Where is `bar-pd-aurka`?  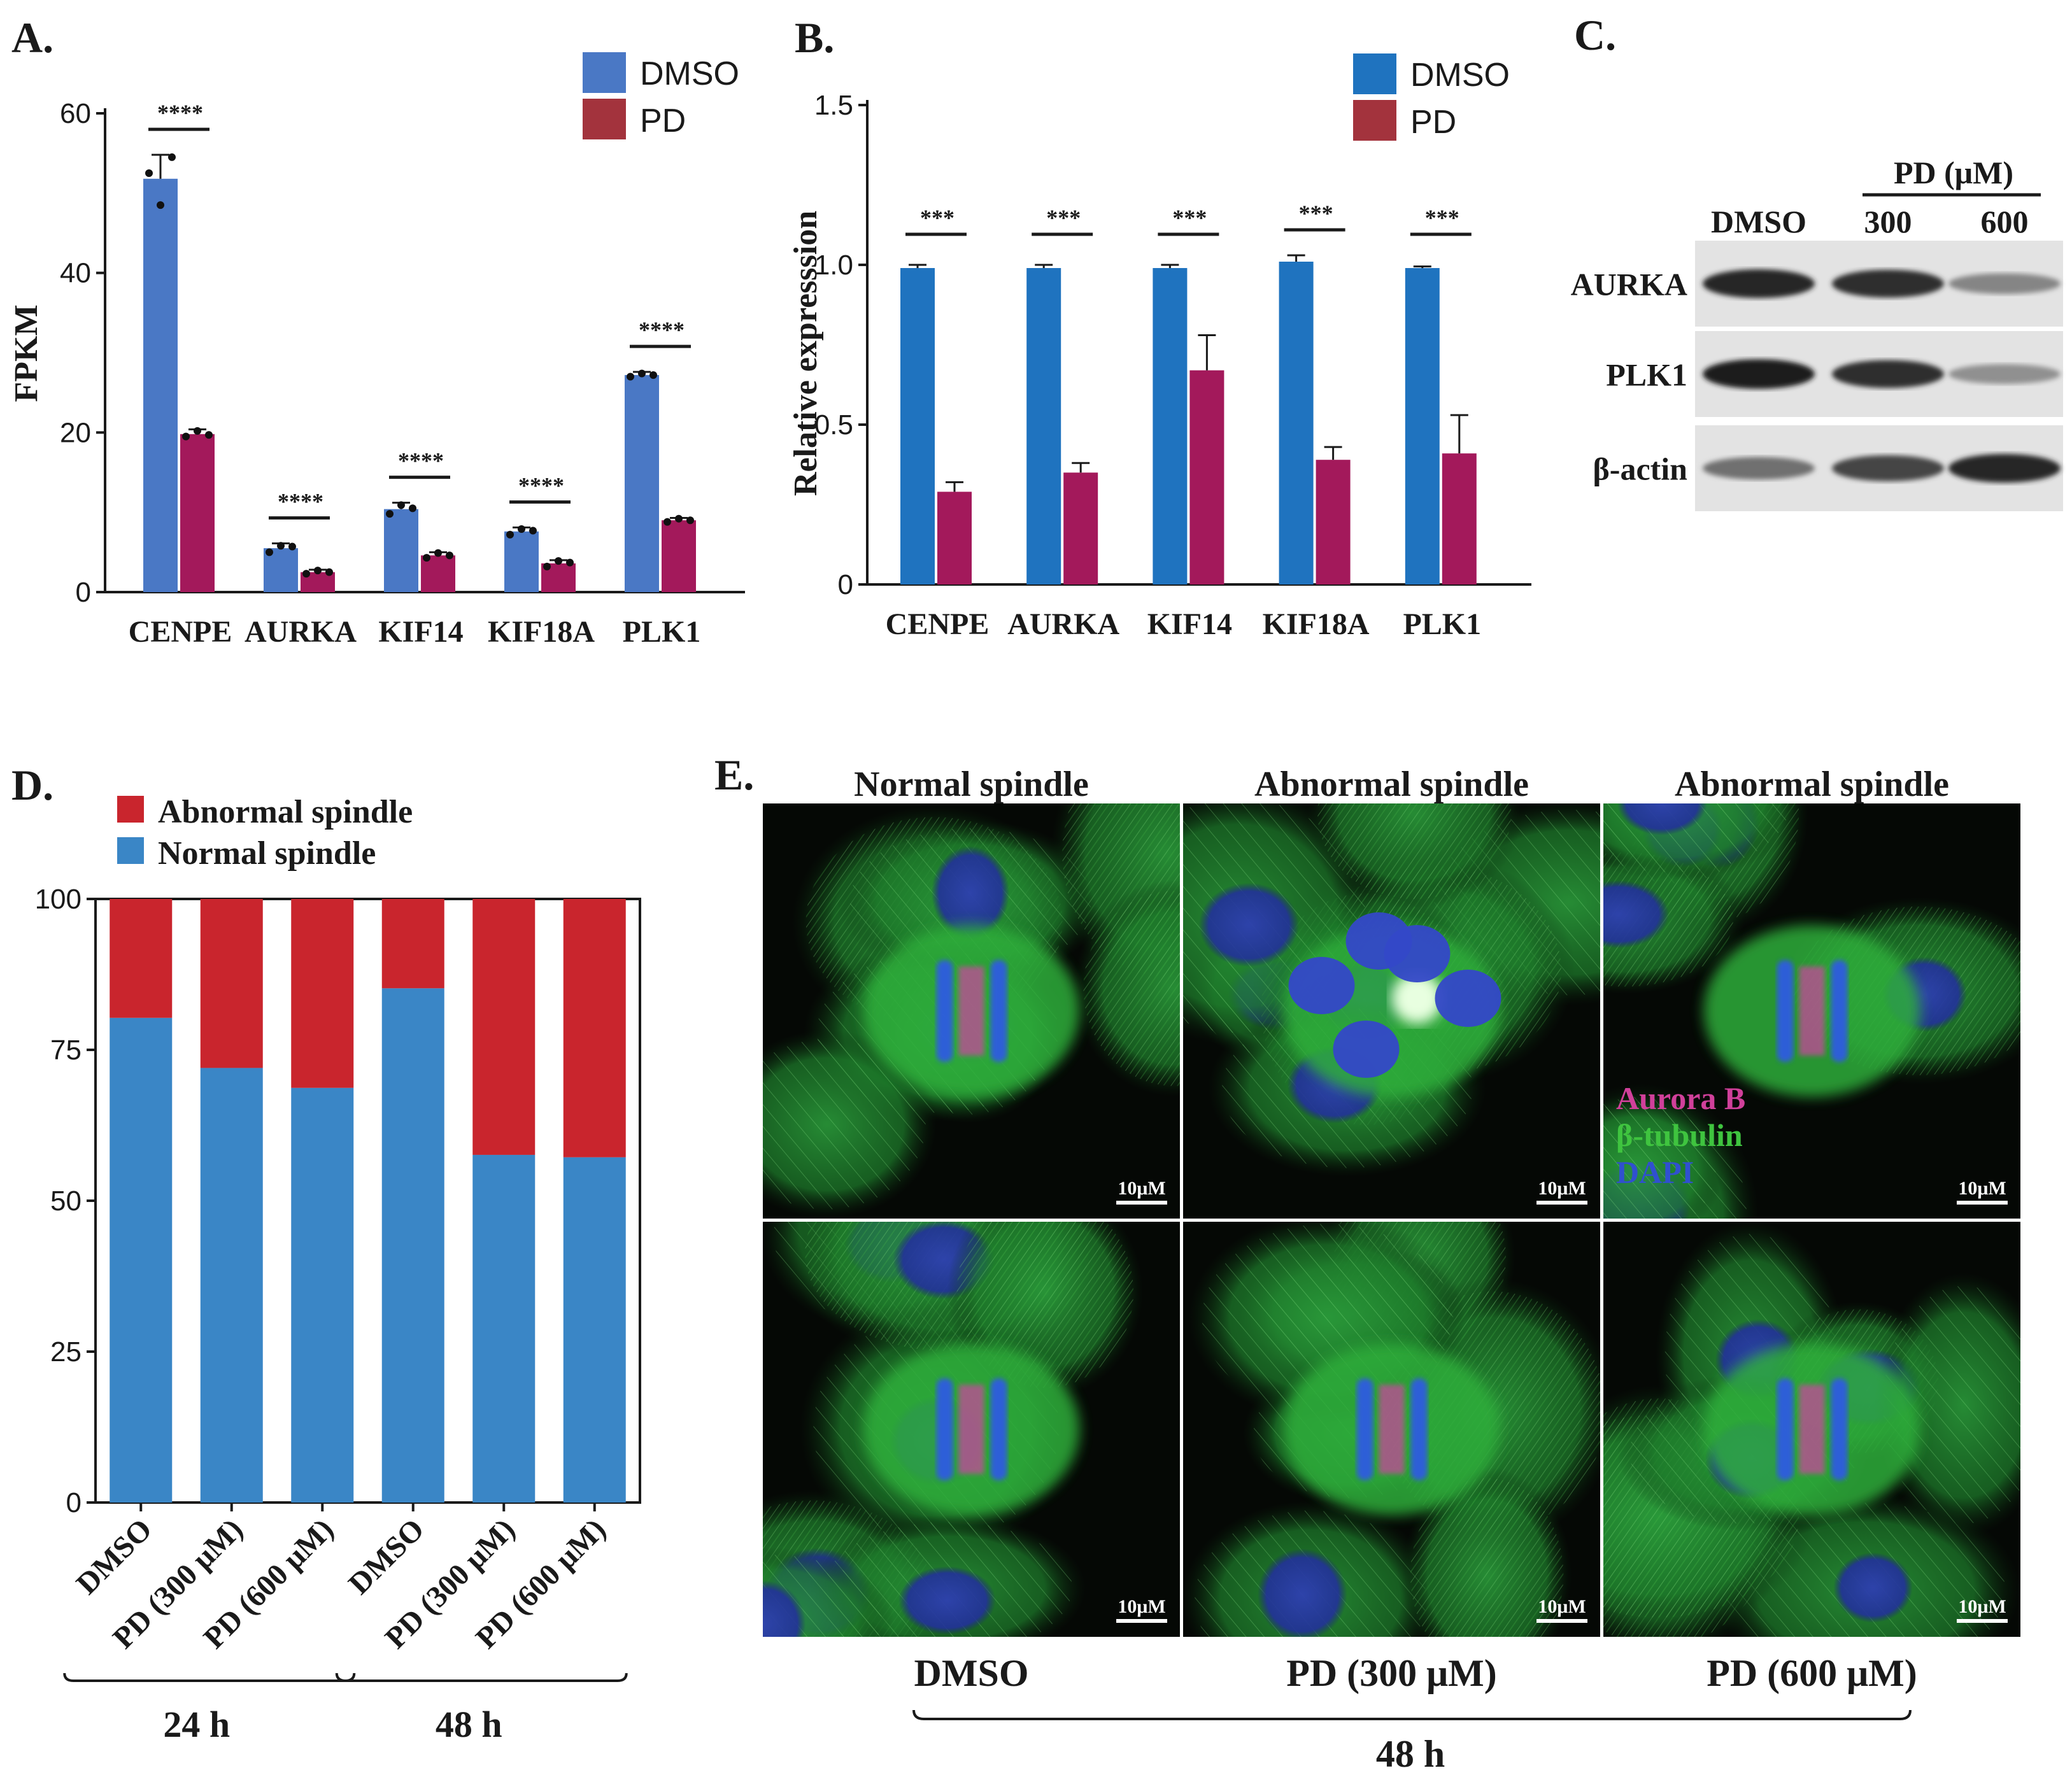
bar-pd-aurka is located at coordinates (1080, 528).